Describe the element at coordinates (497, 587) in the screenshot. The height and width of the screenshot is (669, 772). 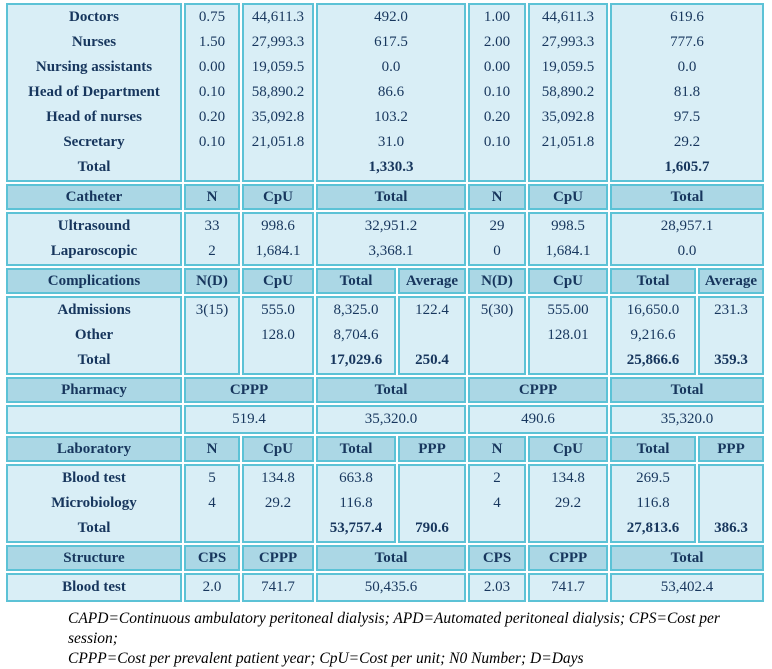
I see `section-structure-col6: 2.03` at that location.